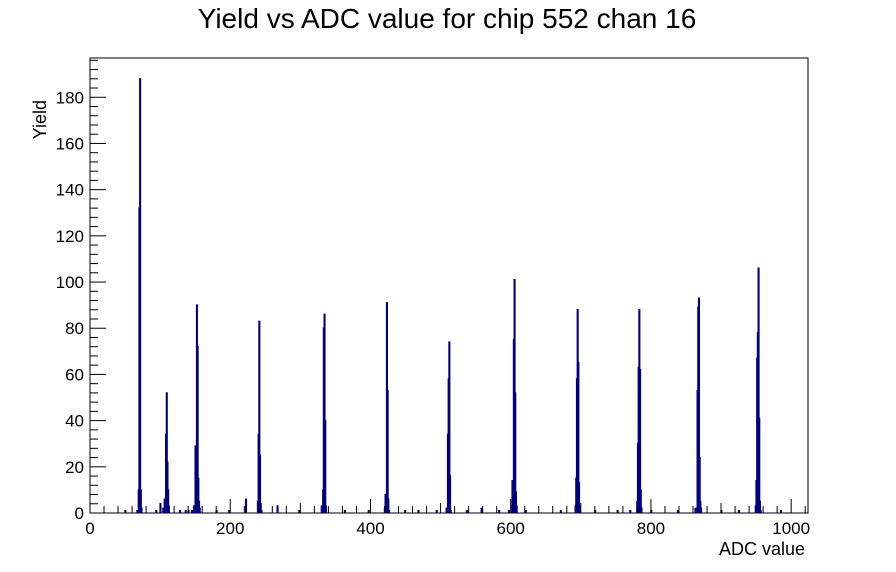  I want to click on y-tick-label: 120, so click(70, 236).